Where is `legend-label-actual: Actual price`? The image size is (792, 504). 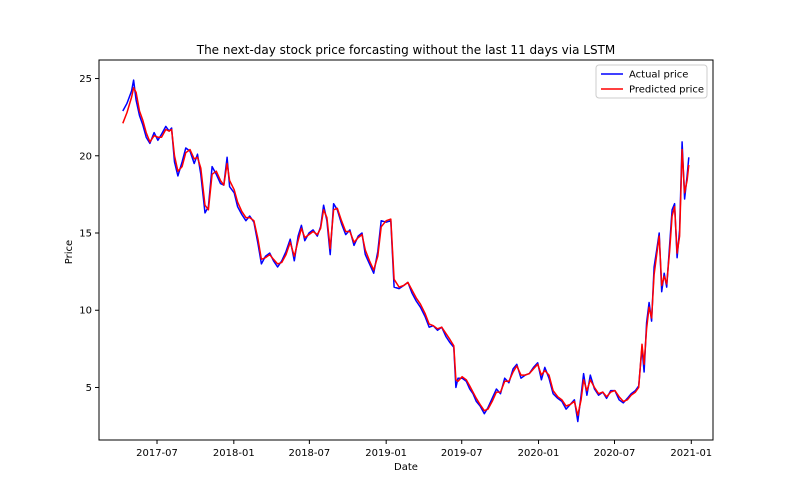
legend-label-actual: Actual price is located at coordinates (658, 75).